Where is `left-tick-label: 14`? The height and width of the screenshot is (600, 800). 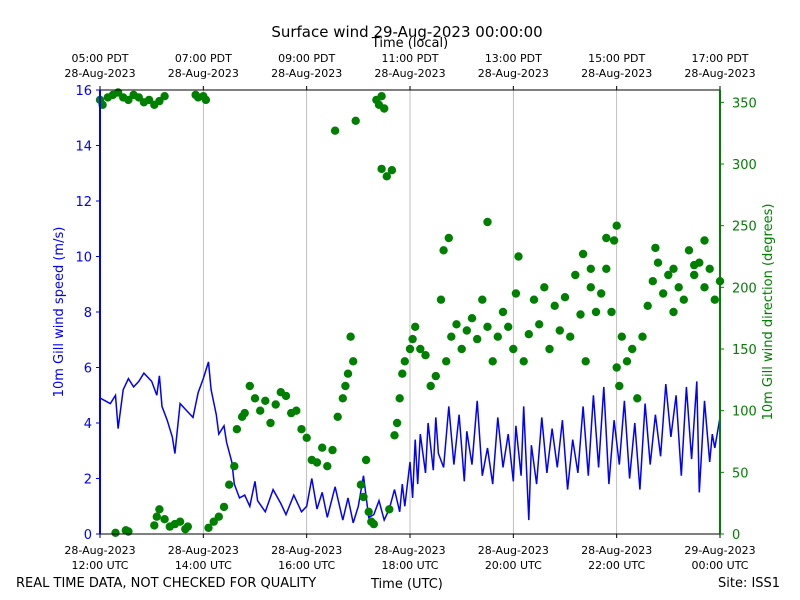 left-tick-label: 14 is located at coordinates (83, 147).